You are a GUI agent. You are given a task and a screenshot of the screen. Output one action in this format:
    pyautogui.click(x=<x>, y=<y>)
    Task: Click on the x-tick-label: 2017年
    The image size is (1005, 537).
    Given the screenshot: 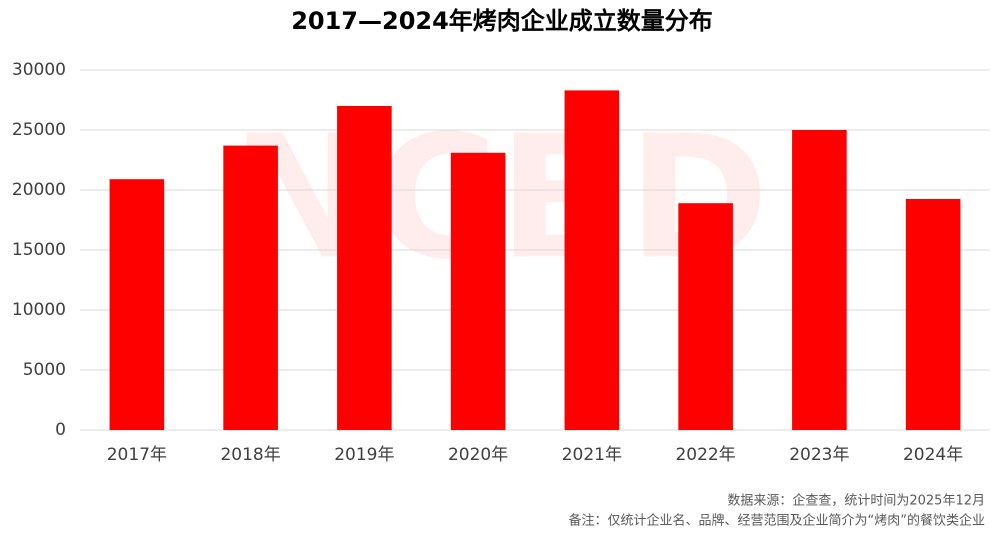 What is the action you would take?
    pyautogui.click(x=137, y=455)
    